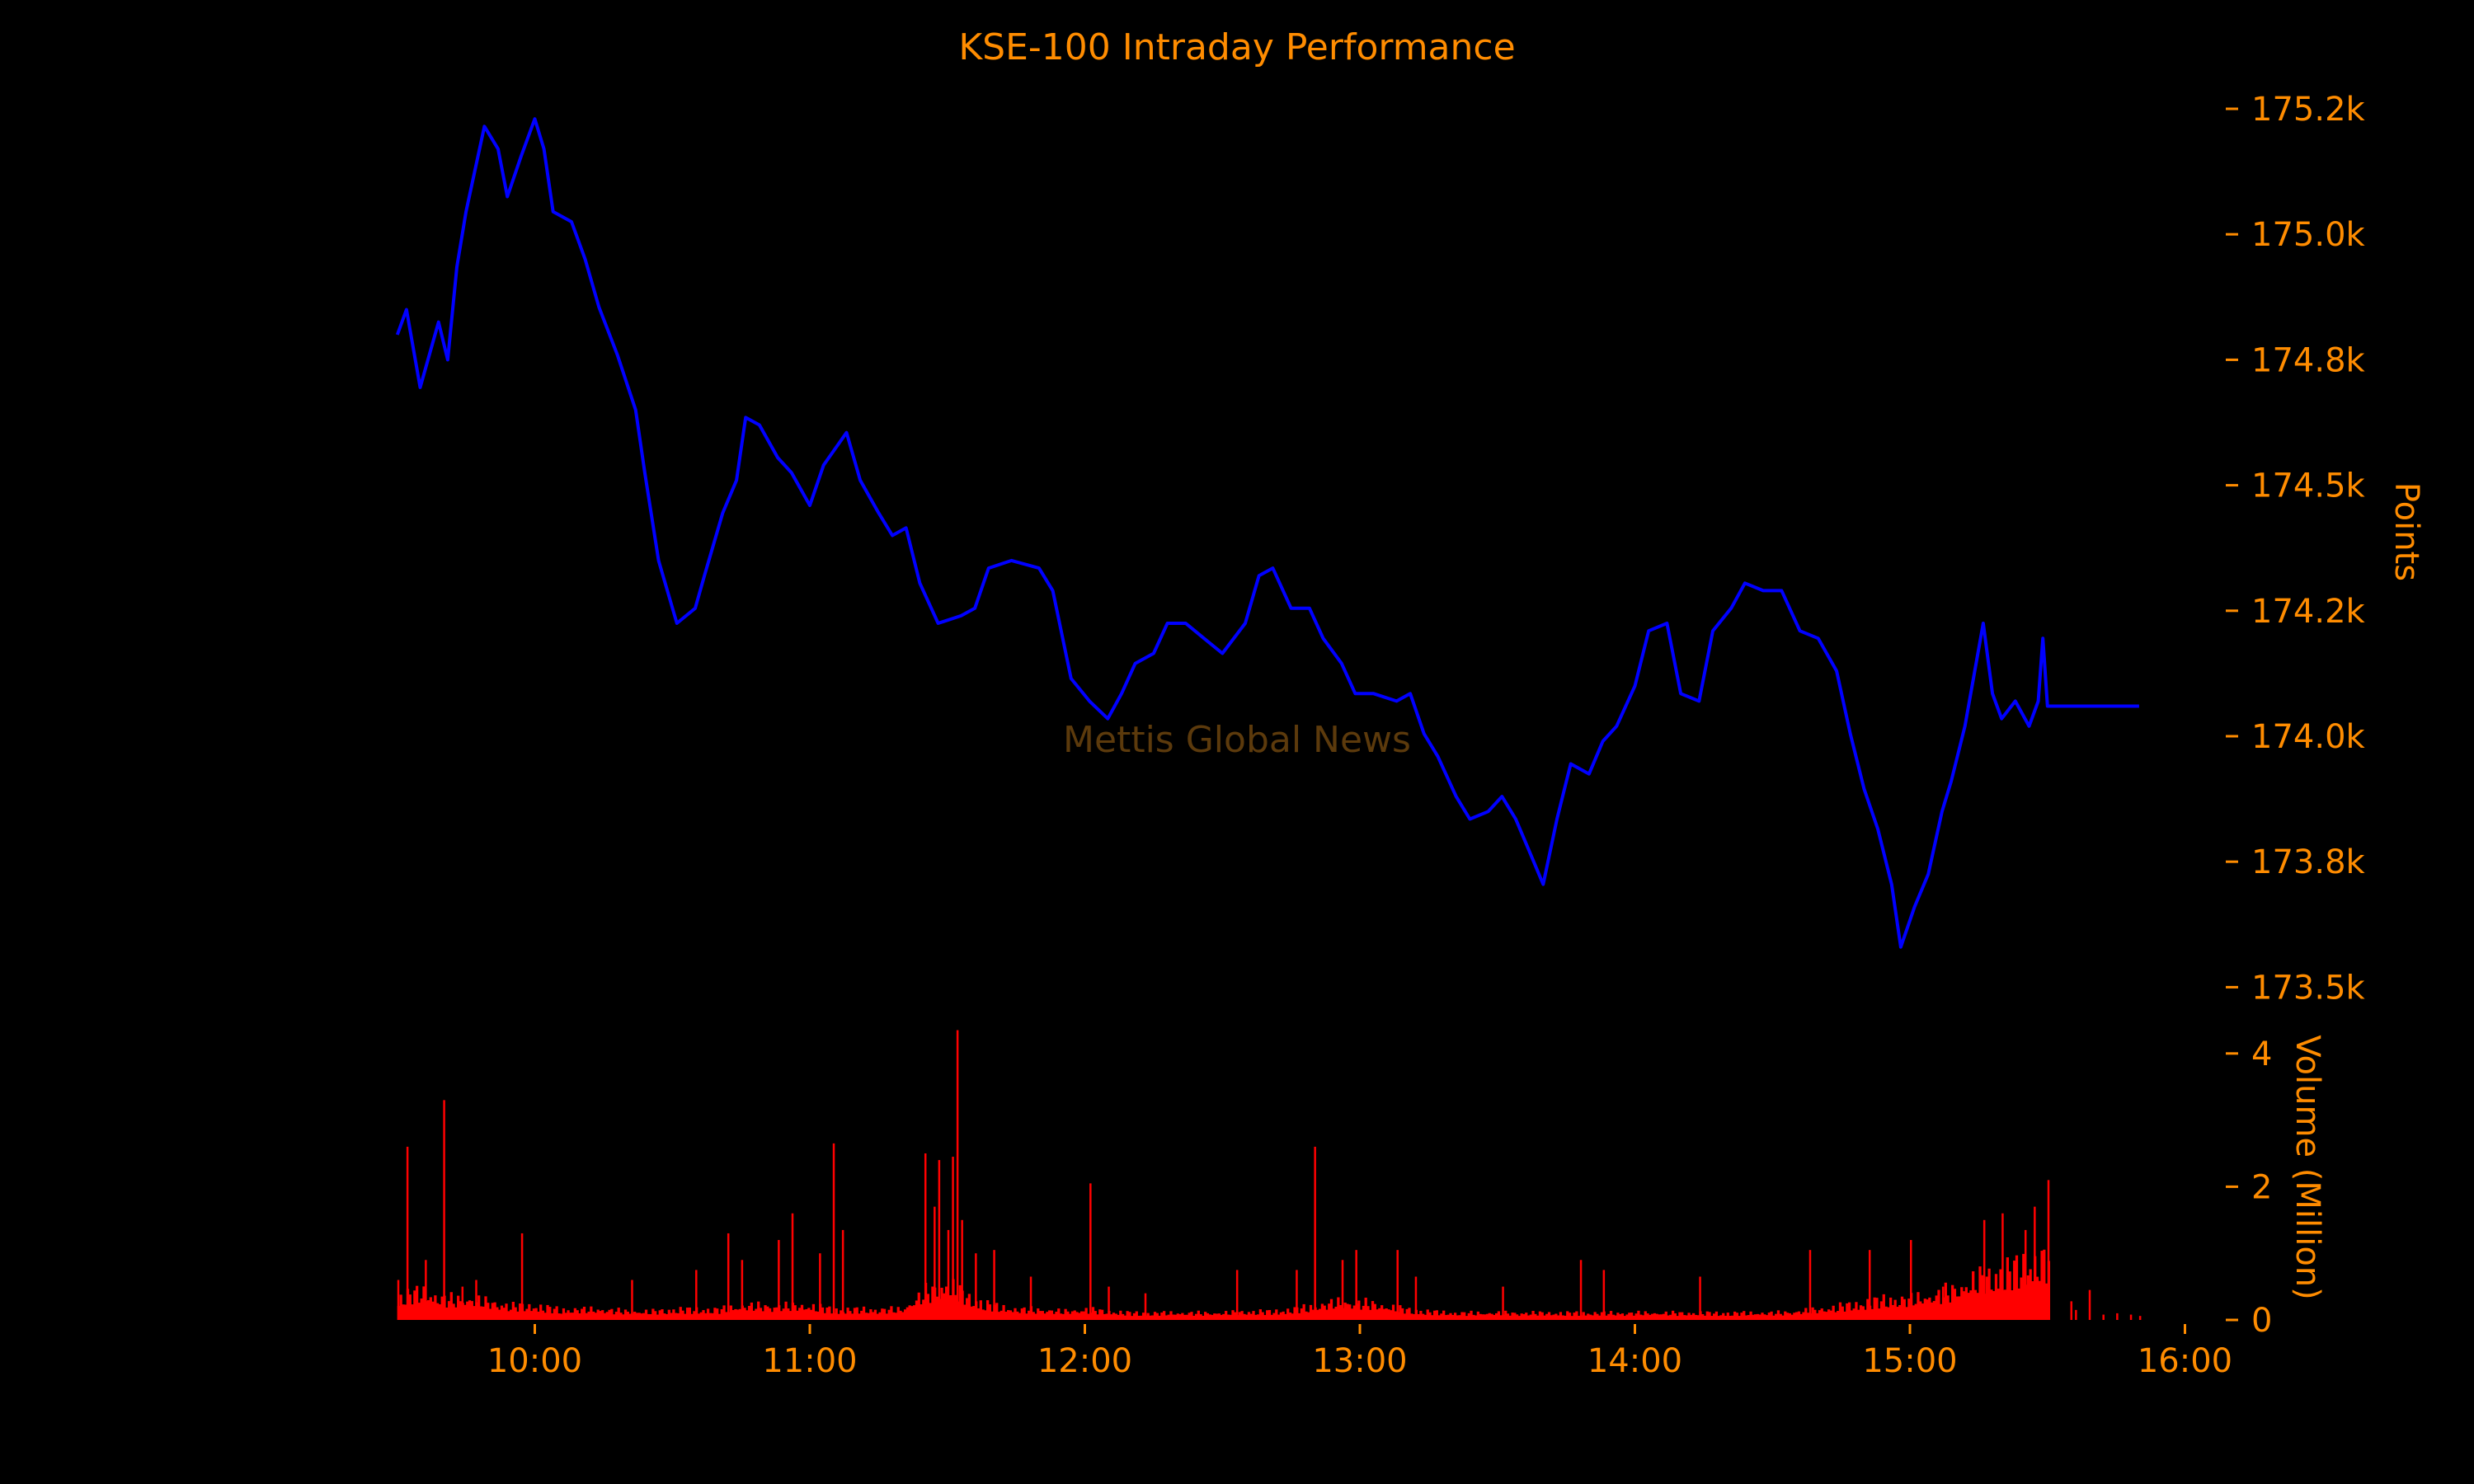 The width and height of the screenshot is (2474, 1484). What do you see at coordinates (2308, 235) in the screenshot?
I see `price-tick-label: 175.0k` at bounding box center [2308, 235].